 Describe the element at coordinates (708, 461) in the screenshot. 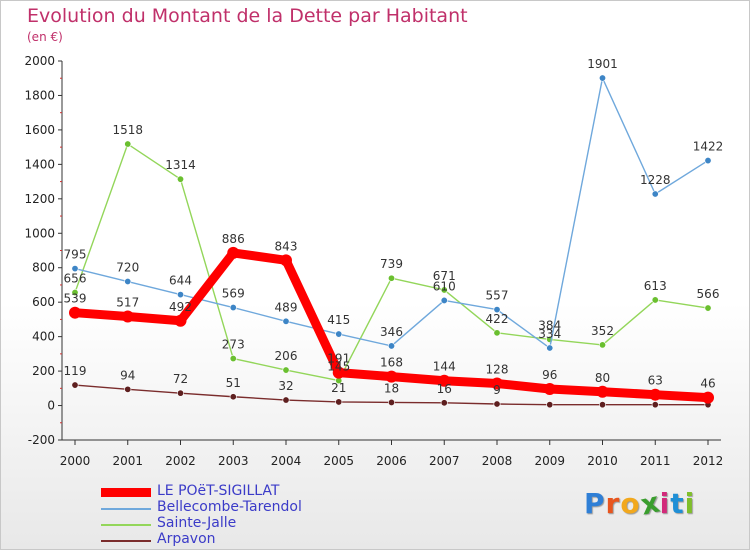

I see `x-tick-label: 2012` at that location.